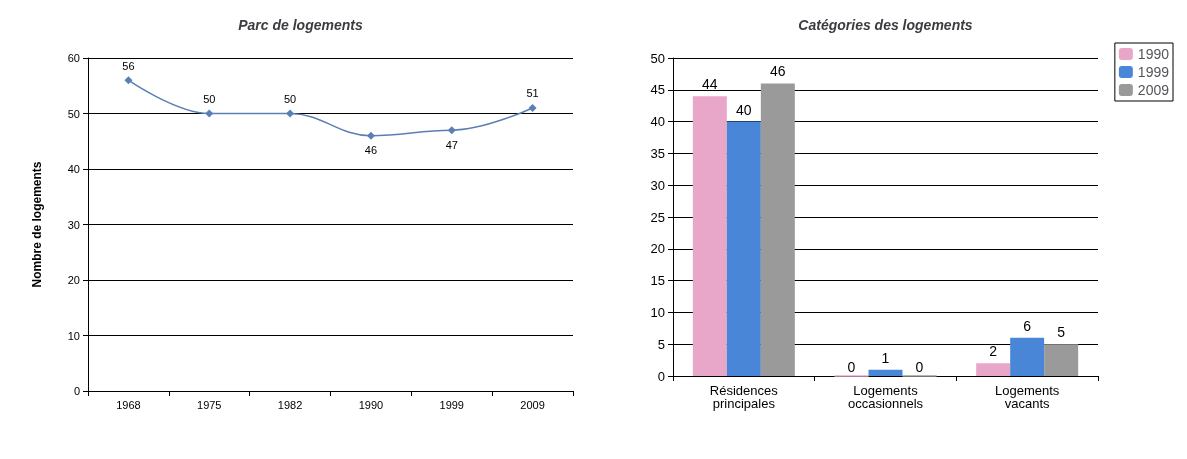  I want to click on data-label: 5, so click(1061, 332).